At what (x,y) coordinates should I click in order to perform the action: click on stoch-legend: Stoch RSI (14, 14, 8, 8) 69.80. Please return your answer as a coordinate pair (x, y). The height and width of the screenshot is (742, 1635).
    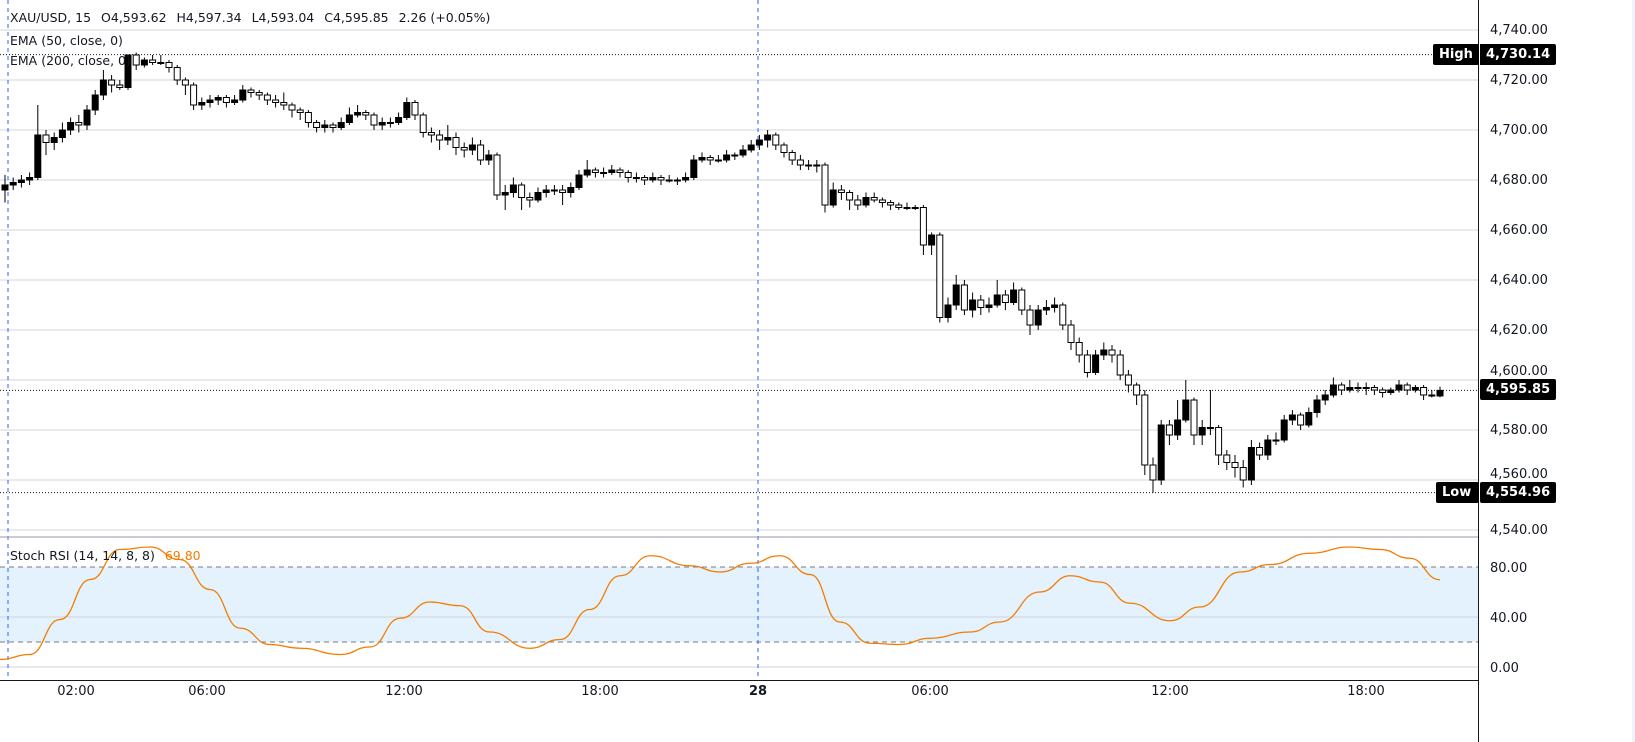
    Looking at the image, I should click on (108, 555).